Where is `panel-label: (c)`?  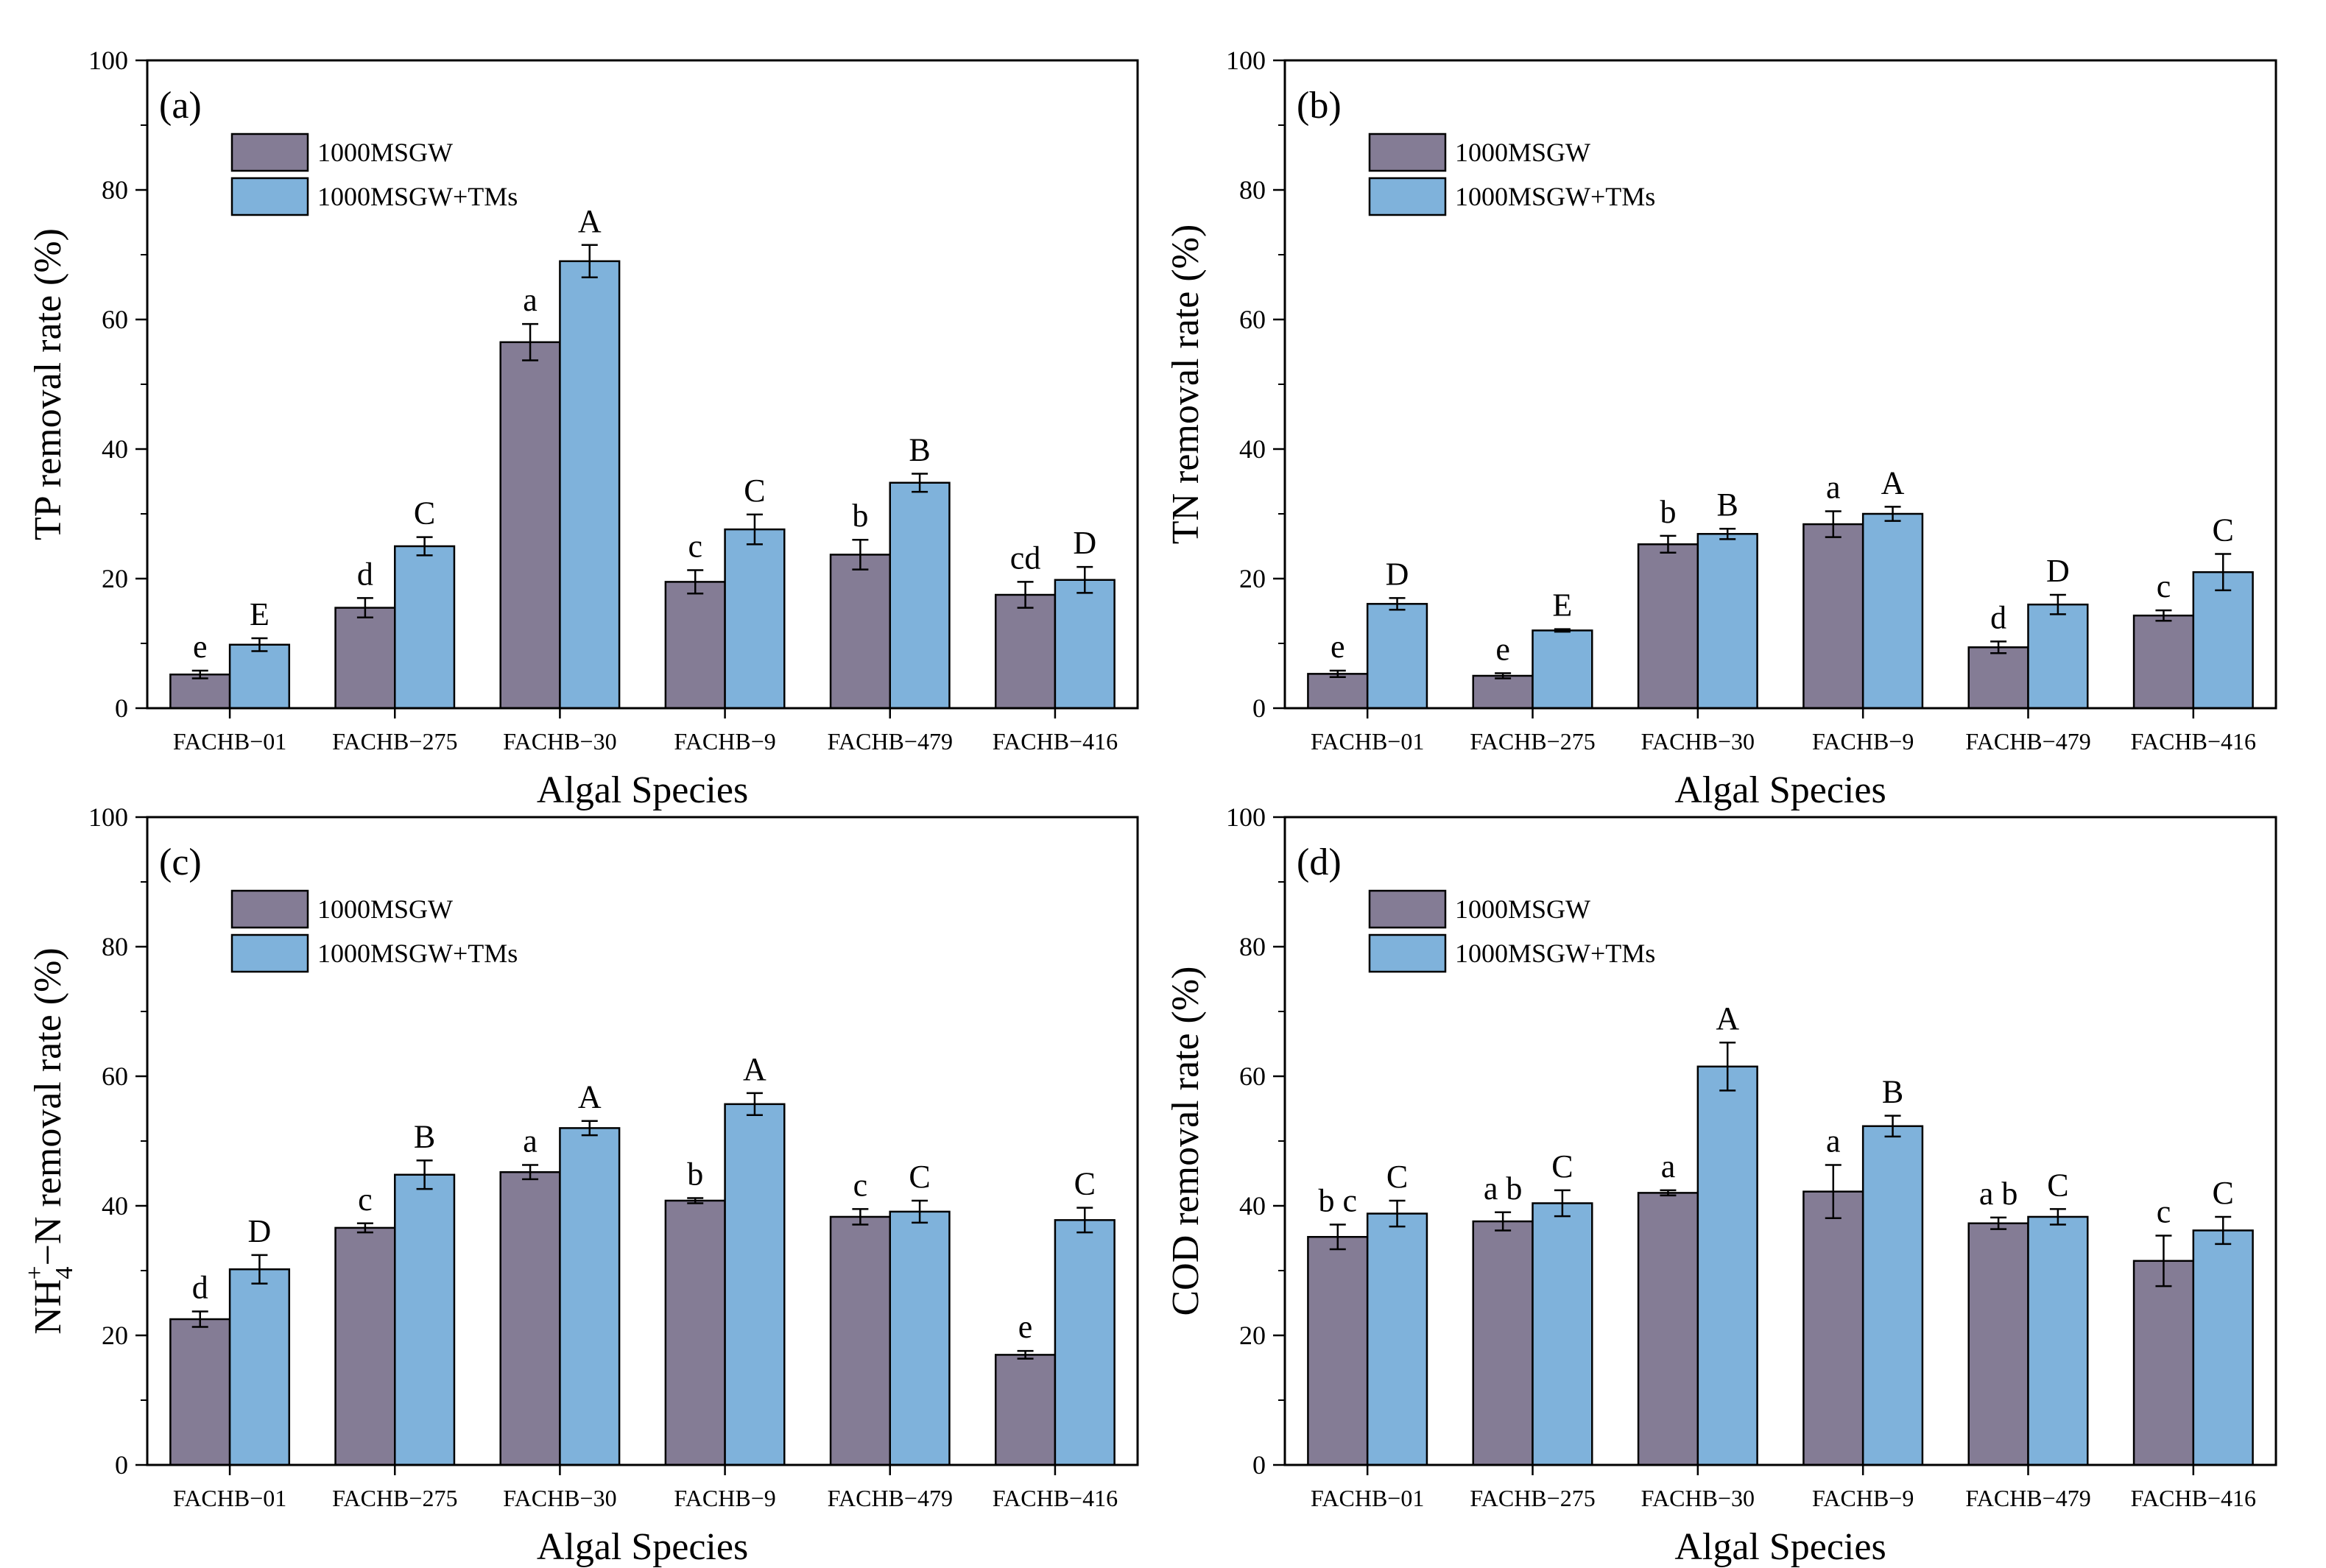
panel-label: (c) is located at coordinates (180, 862).